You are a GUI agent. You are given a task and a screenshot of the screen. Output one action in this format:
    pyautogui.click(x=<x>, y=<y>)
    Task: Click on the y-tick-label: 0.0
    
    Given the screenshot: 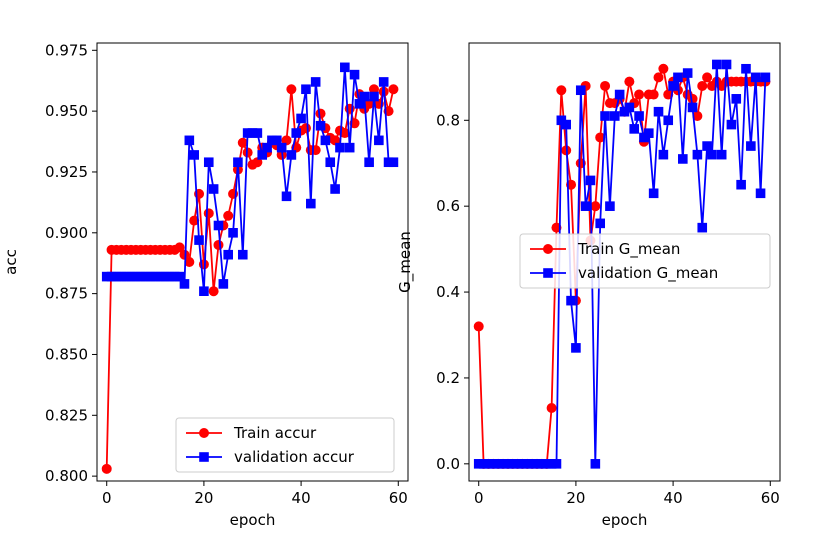 What is the action you would take?
    pyautogui.click(x=448, y=464)
    